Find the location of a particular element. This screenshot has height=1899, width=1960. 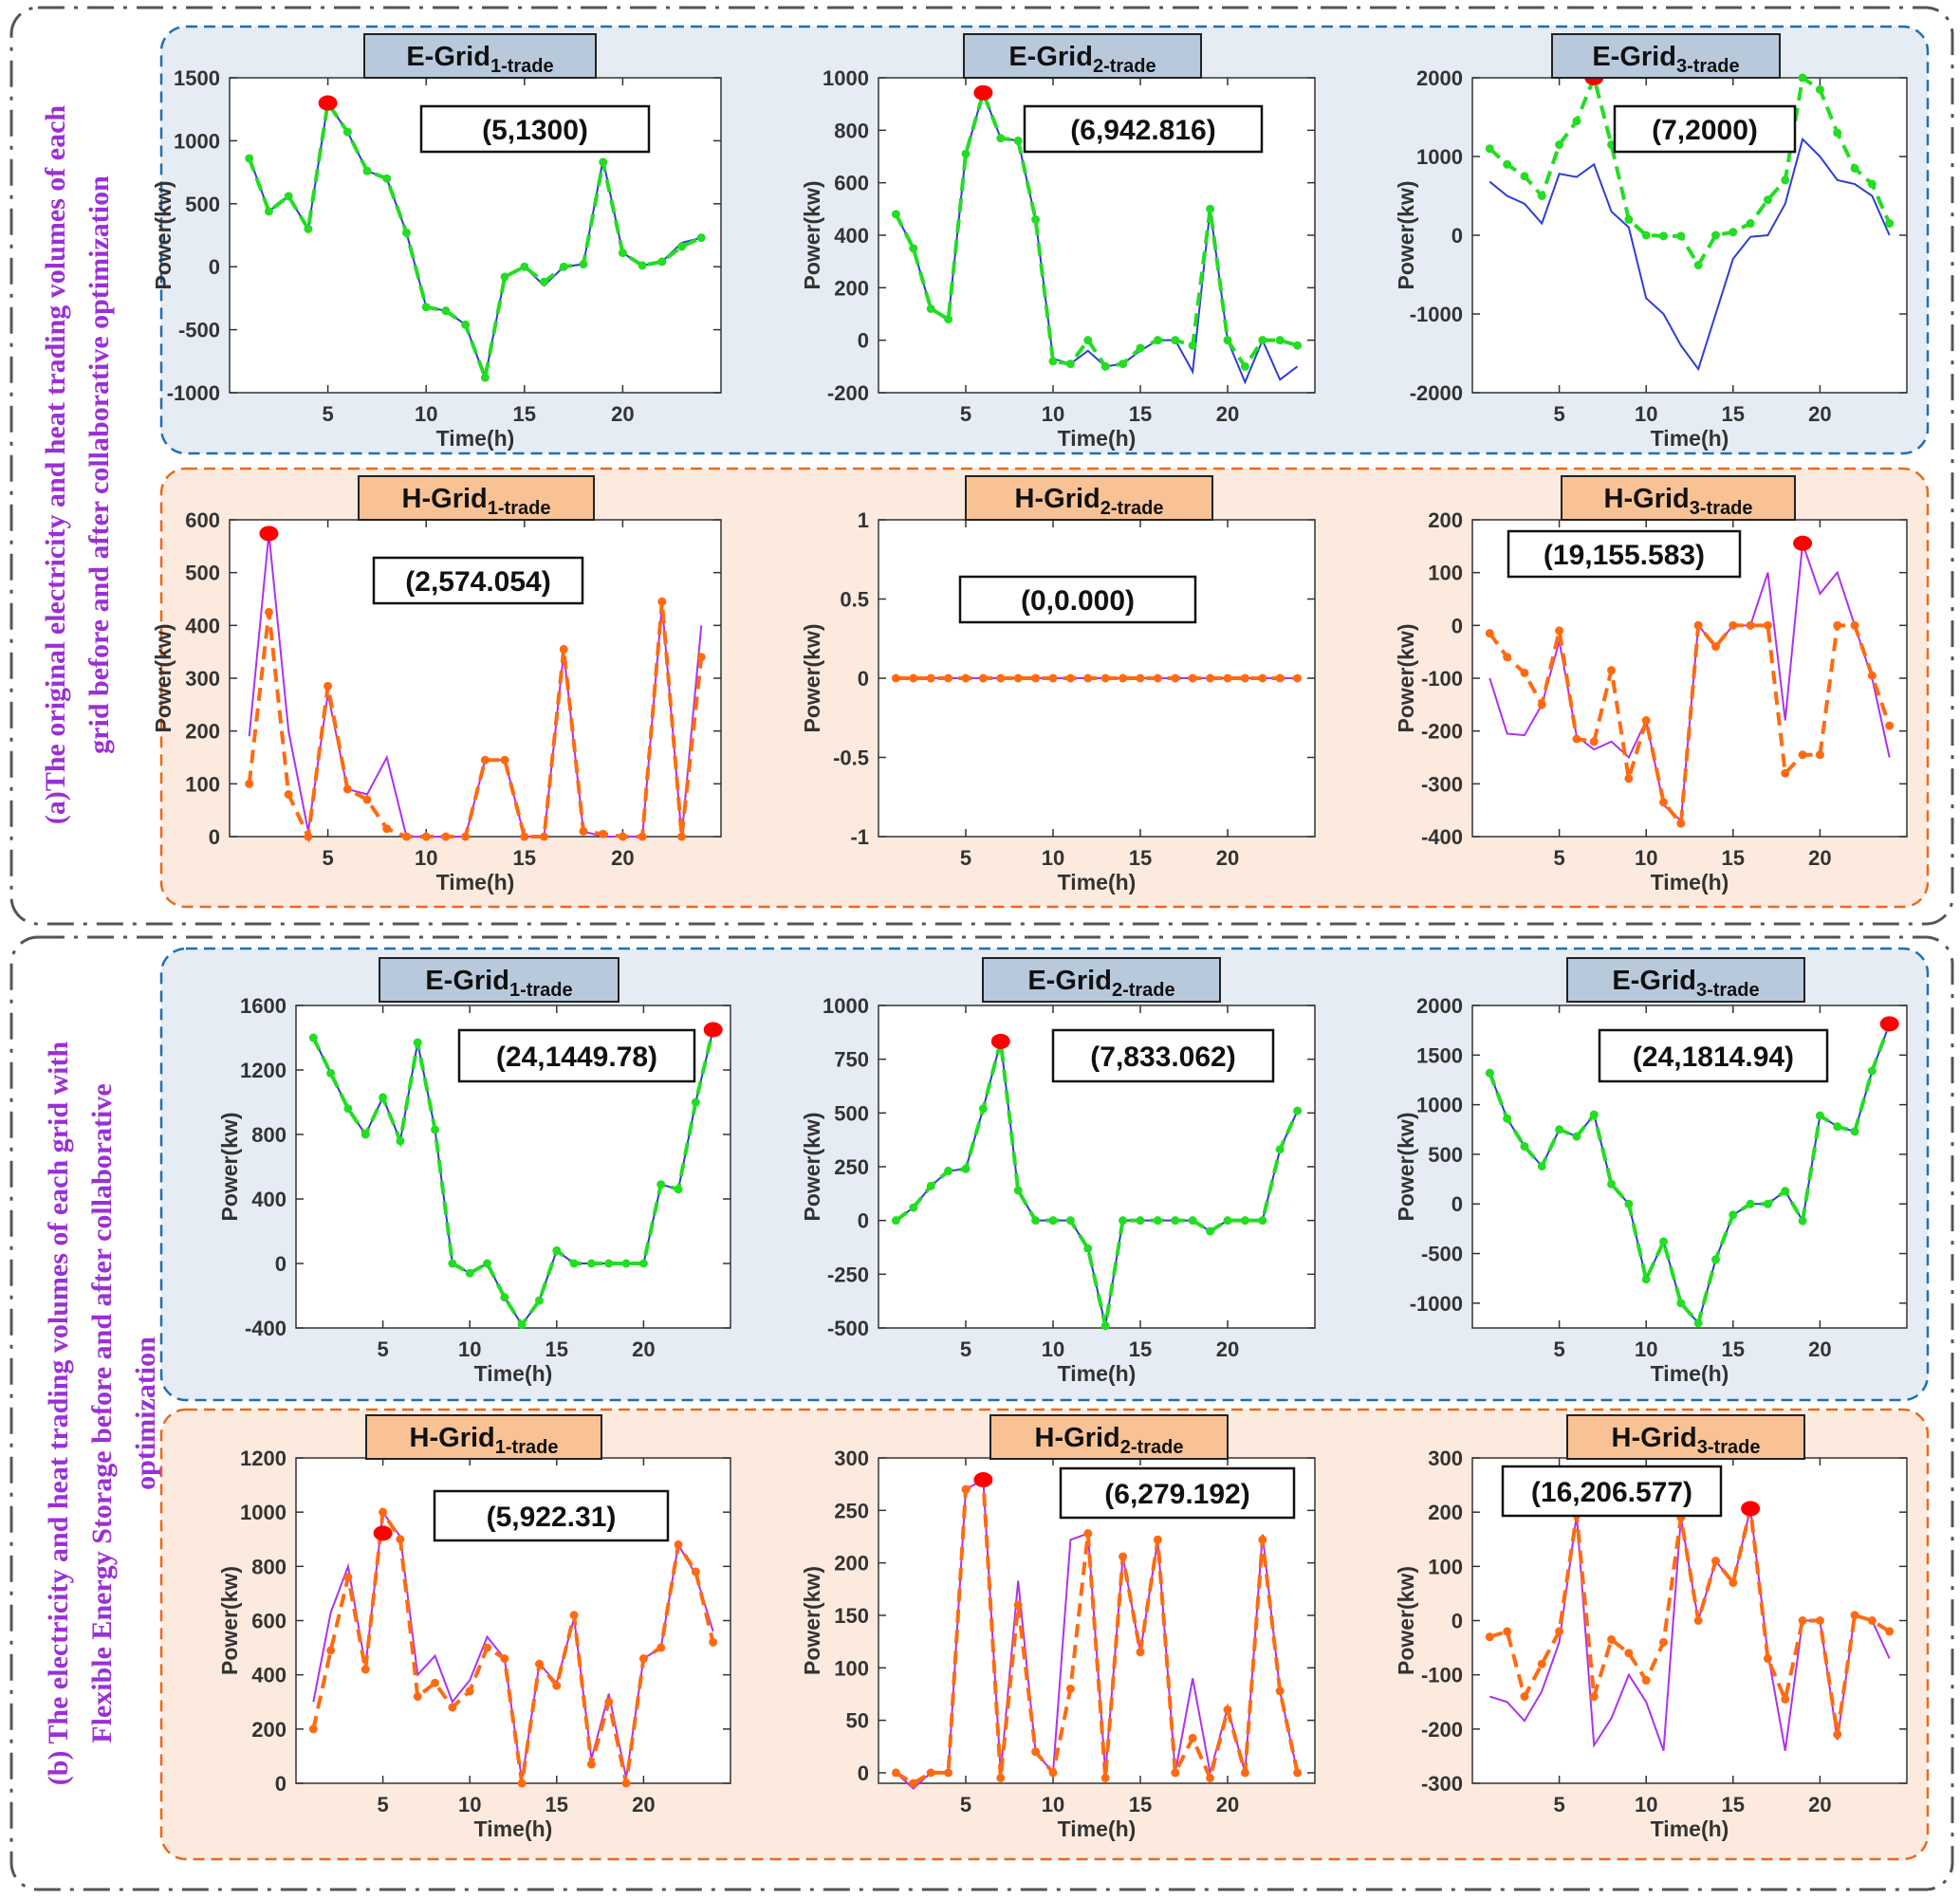

y-tick-label: -0.5 is located at coordinates (851, 758).